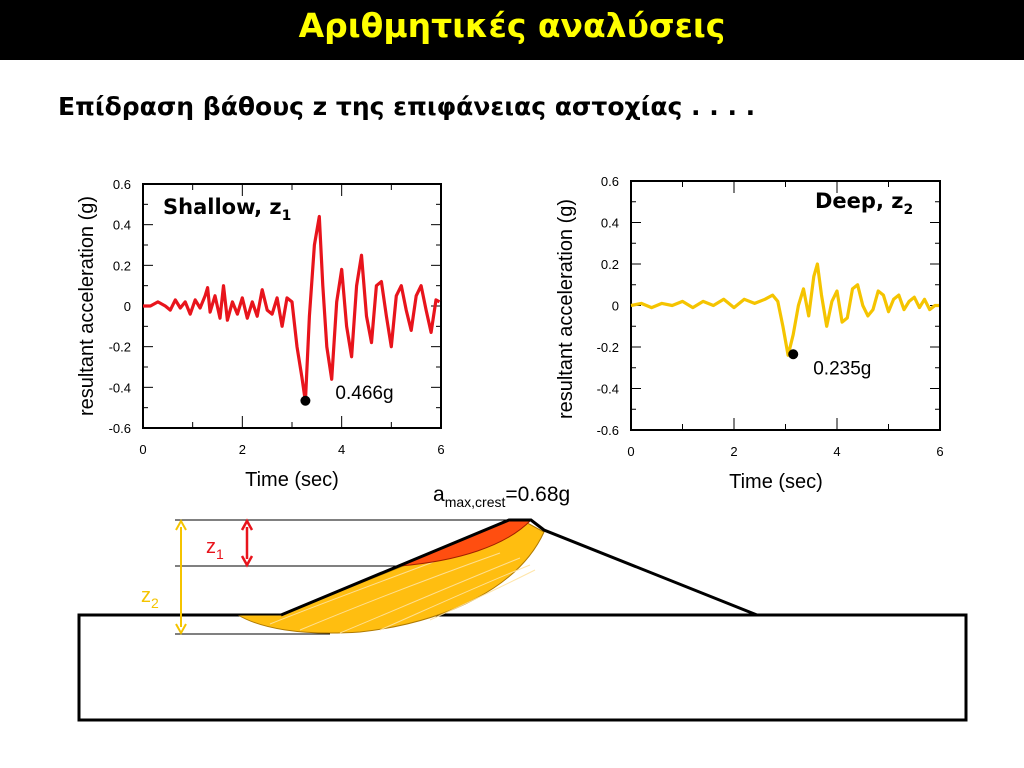 This screenshot has width=1024, height=768. Describe the element at coordinates (608, 347) in the screenshot. I see `chart-deep-ytick-label: -0.2` at that location.